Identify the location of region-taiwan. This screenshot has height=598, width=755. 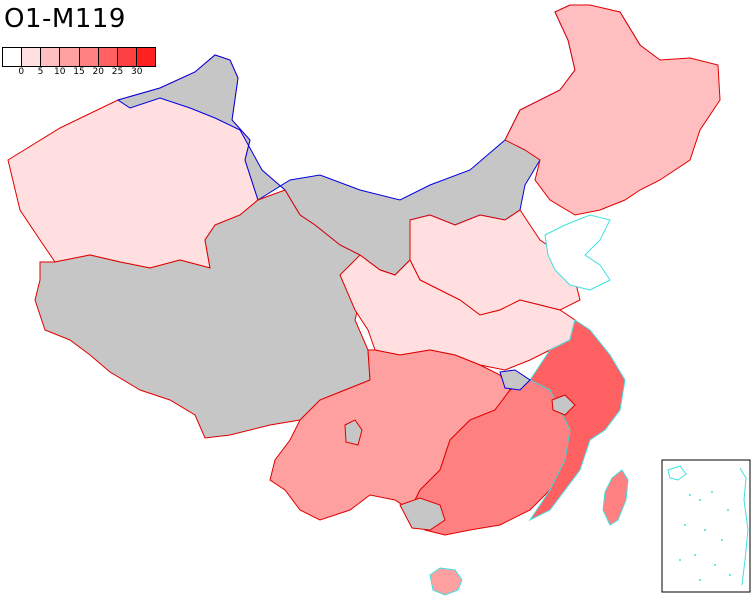
(615, 497).